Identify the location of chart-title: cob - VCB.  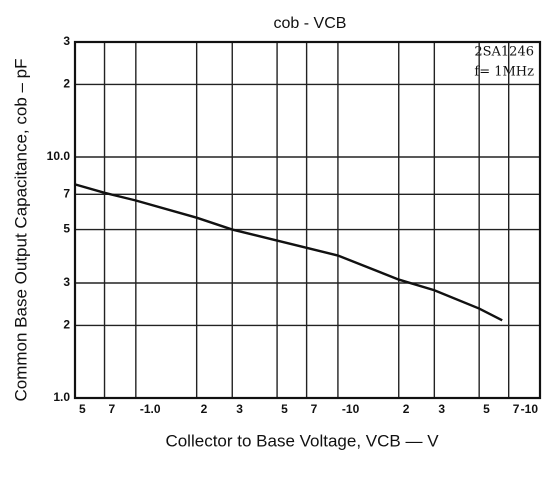
(310, 23).